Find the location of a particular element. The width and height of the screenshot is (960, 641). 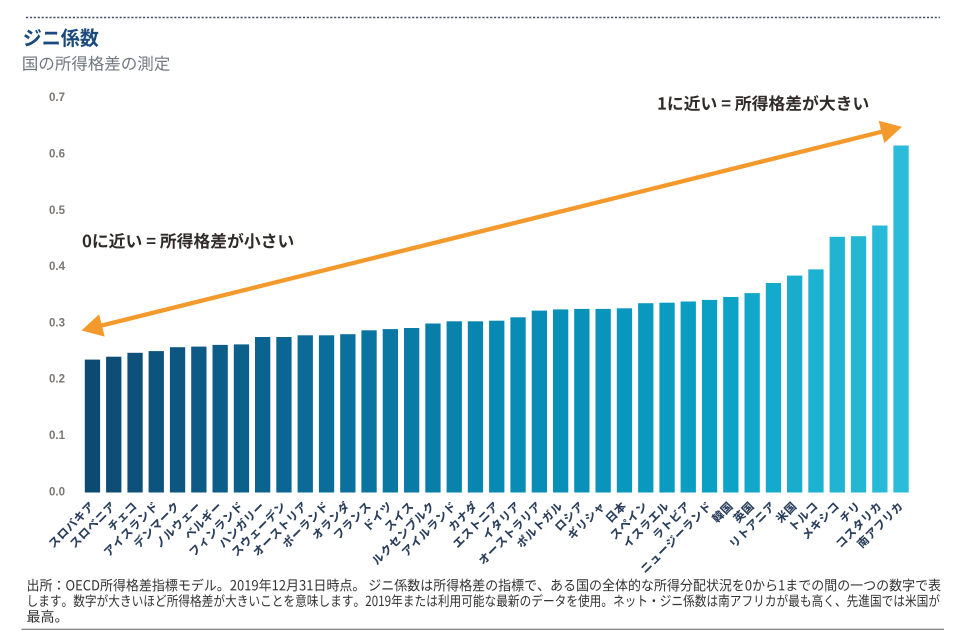

svg-text: 0.1 is located at coordinates (57, 436).